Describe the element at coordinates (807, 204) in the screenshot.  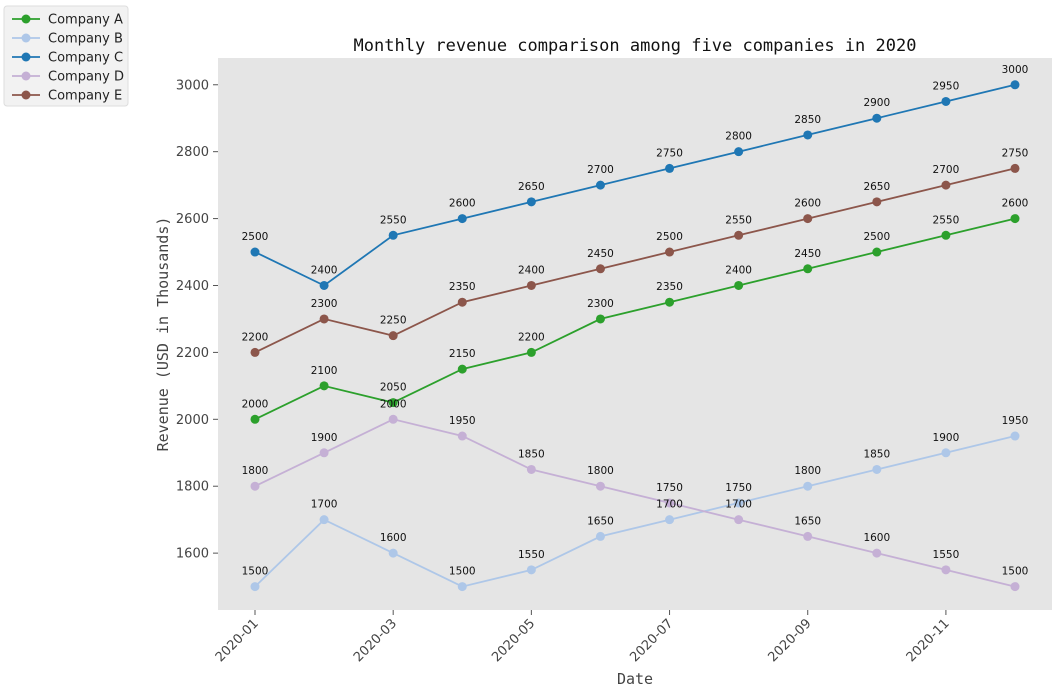
I see `data-label-company-e: 2600` at that location.